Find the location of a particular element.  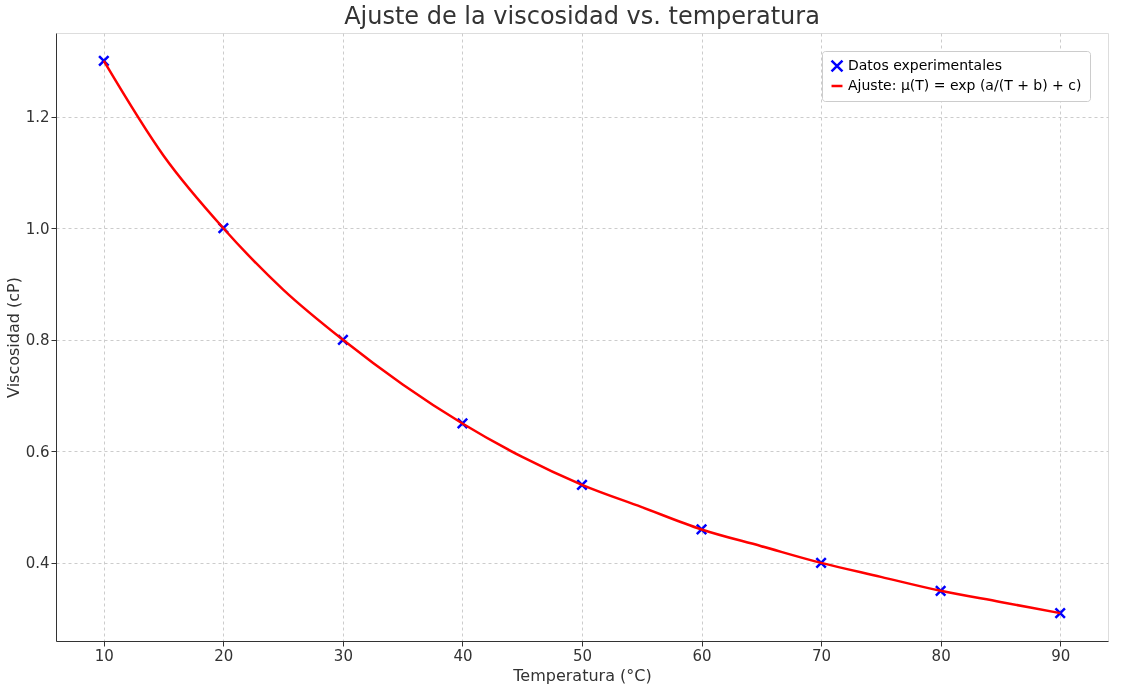

x-tick-label: 40 is located at coordinates (463, 655).